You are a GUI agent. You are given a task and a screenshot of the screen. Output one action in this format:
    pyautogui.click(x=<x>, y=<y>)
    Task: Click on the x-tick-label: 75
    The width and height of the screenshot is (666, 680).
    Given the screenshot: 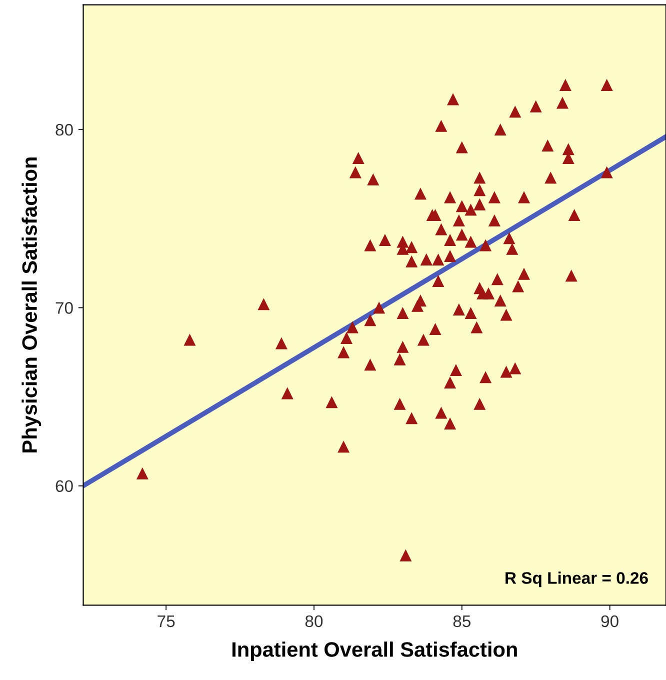 What is the action you would take?
    pyautogui.click(x=166, y=622)
    